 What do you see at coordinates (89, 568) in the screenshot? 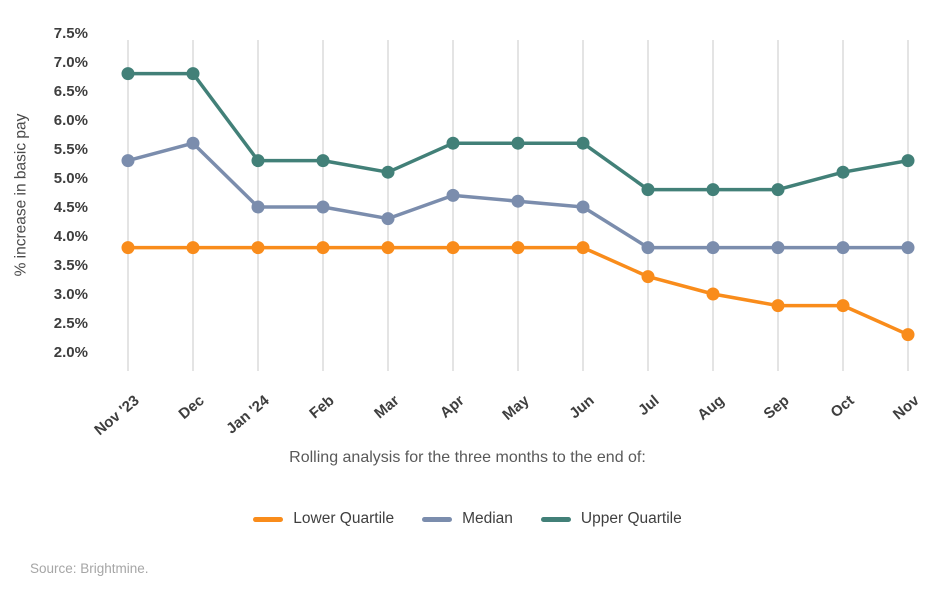
I see `source-note: Source: Brightmine.` at bounding box center [89, 568].